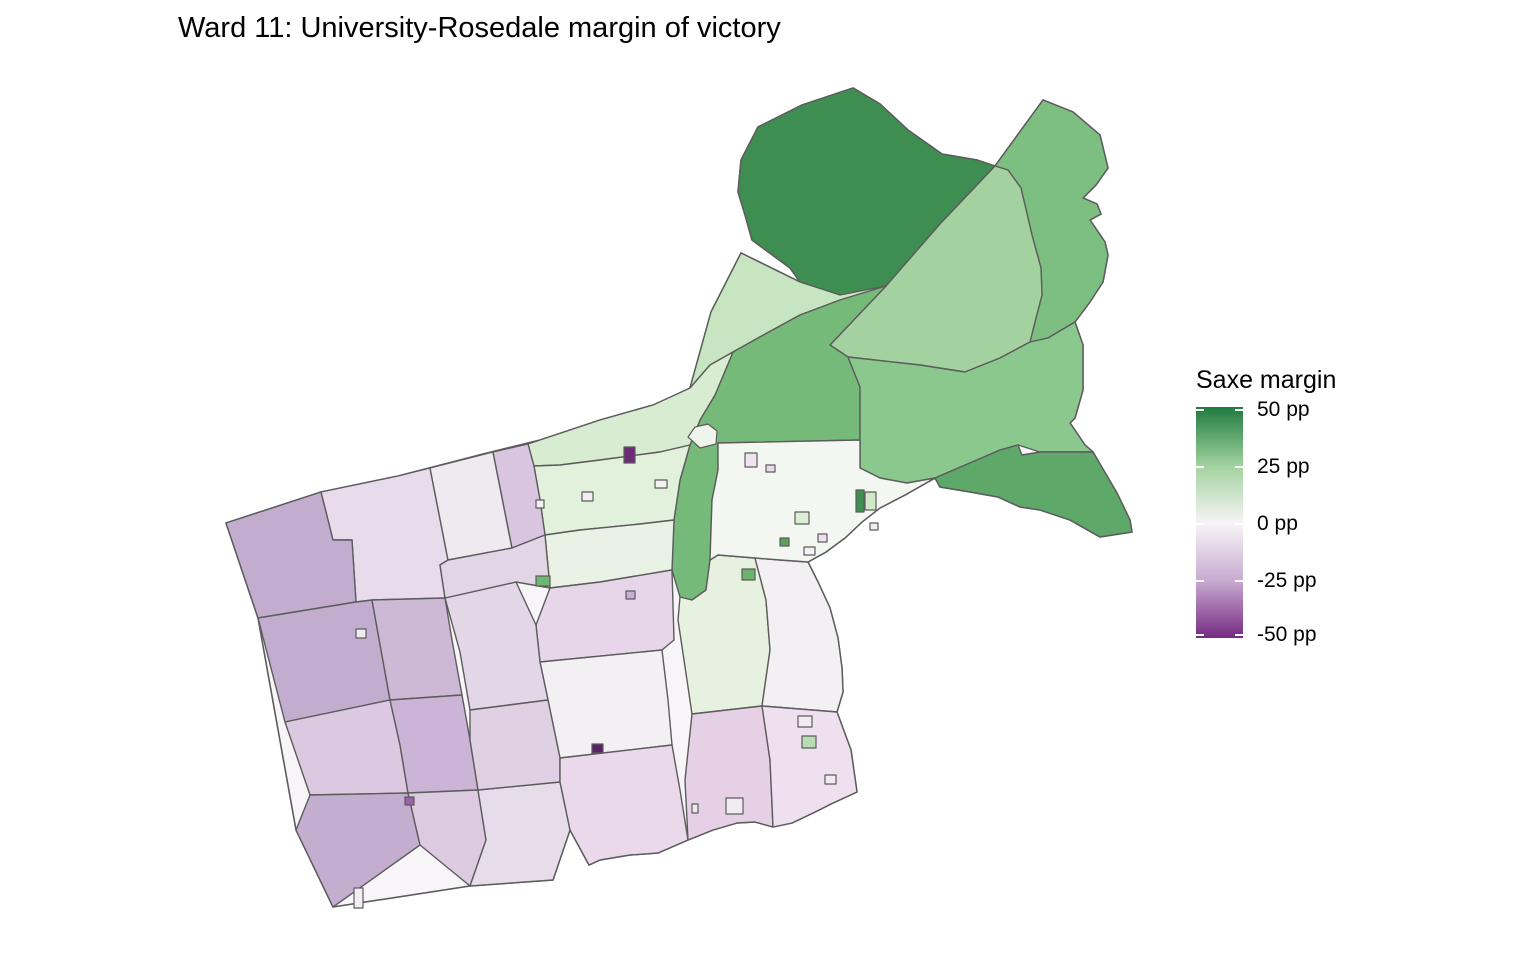 Image resolution: width=1536 pixels, height=960 pixels. Describe the element at coordinates (495, 566) in the screenshot. I see `region-mid-left-block` at that location.